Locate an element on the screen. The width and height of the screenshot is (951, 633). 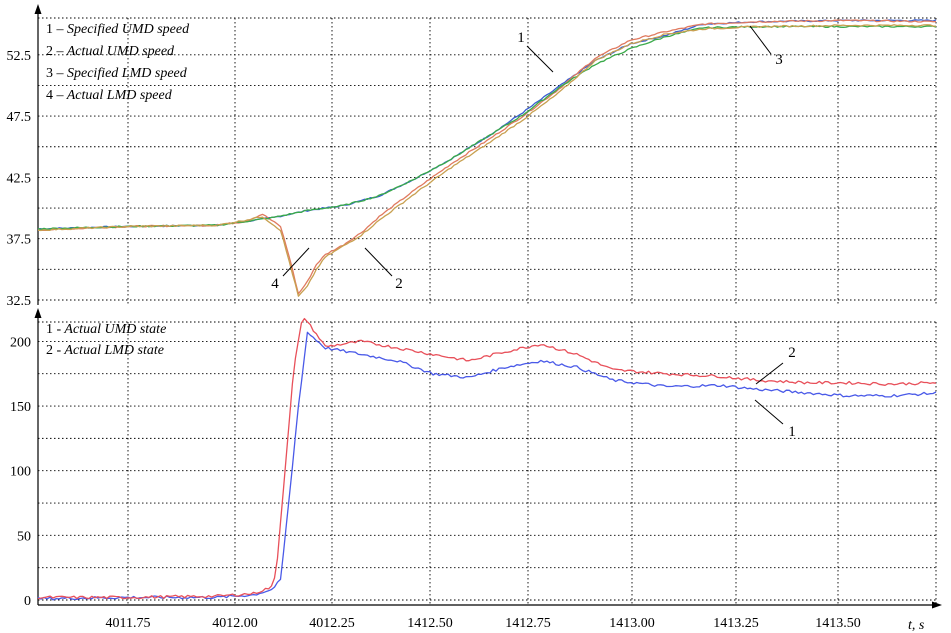
callout-label-3: 3 is located at coordinates (779, 60).